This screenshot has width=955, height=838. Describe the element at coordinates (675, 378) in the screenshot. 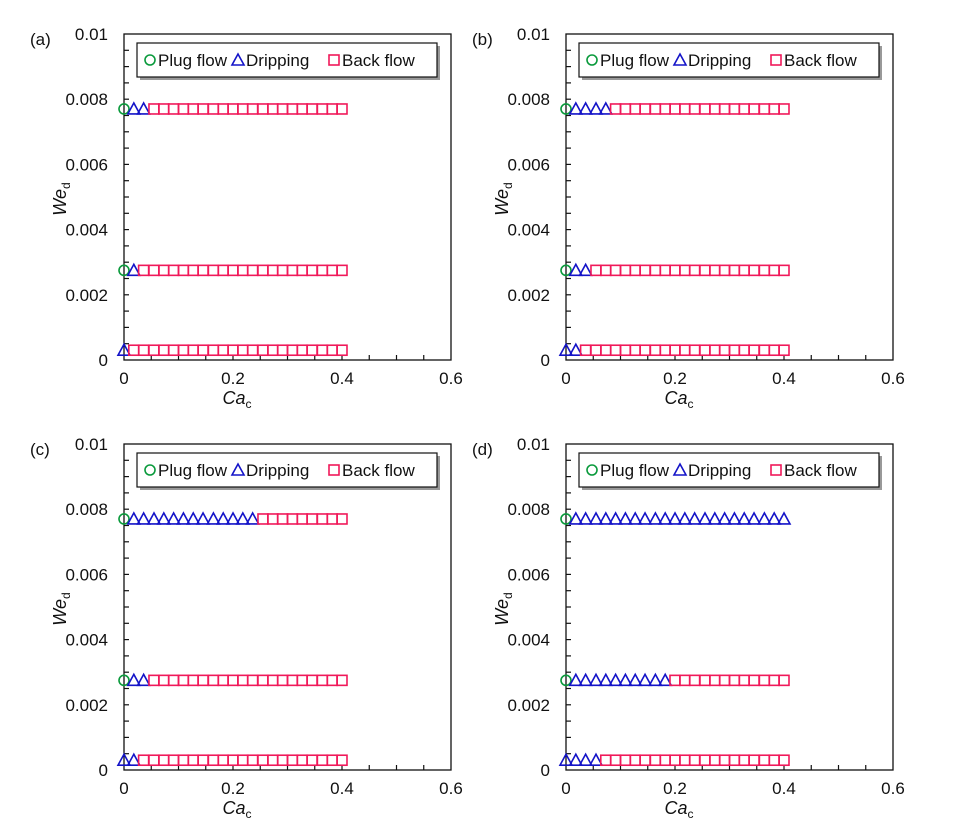

I see `x-tick-label: 0.2` at that location.